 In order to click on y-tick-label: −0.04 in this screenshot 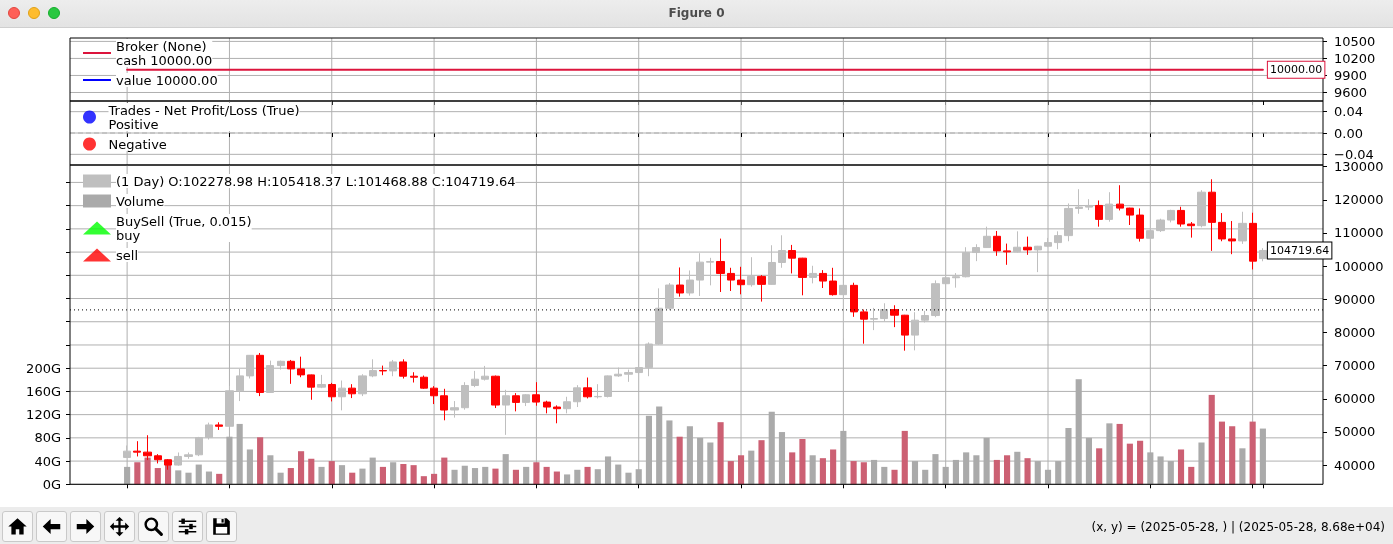, I will do `click(1354, 154)`.